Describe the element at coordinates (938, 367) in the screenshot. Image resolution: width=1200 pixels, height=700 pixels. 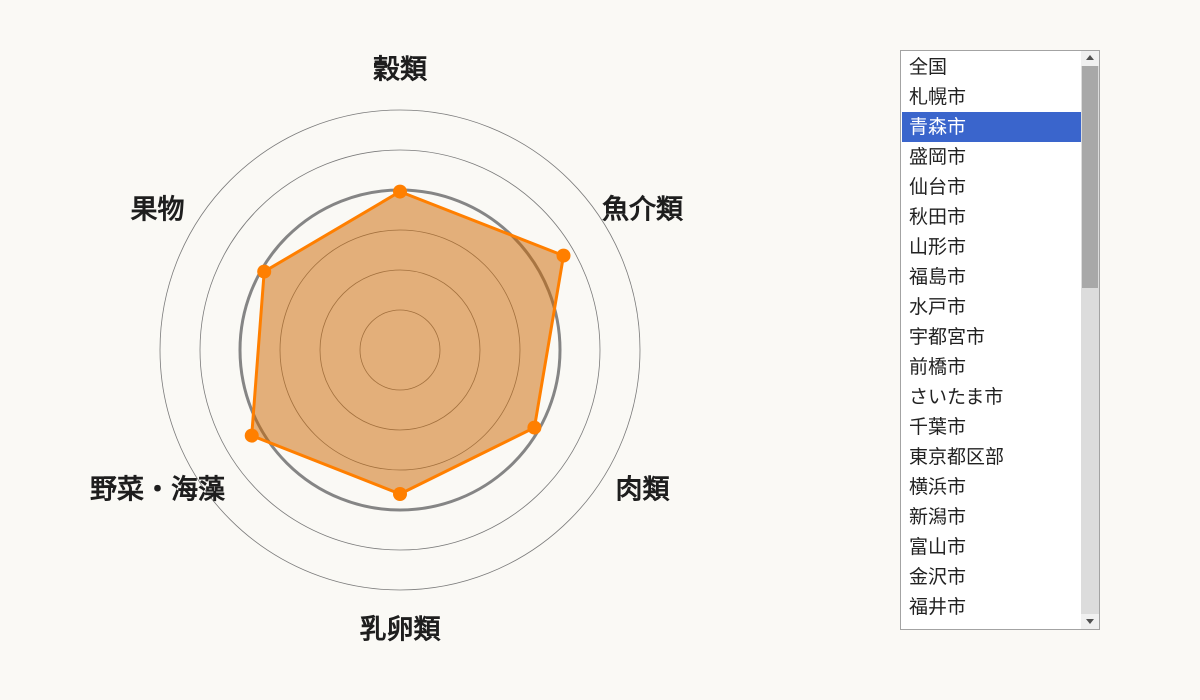
I see `listbox-option: 前橋市` at that location.